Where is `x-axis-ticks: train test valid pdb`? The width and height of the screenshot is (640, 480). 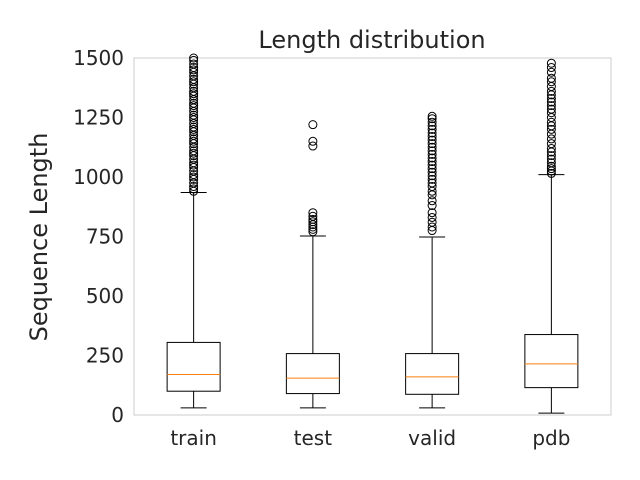
x-axis-ticks: train test valid pdb is located at coordinates (370, 438).